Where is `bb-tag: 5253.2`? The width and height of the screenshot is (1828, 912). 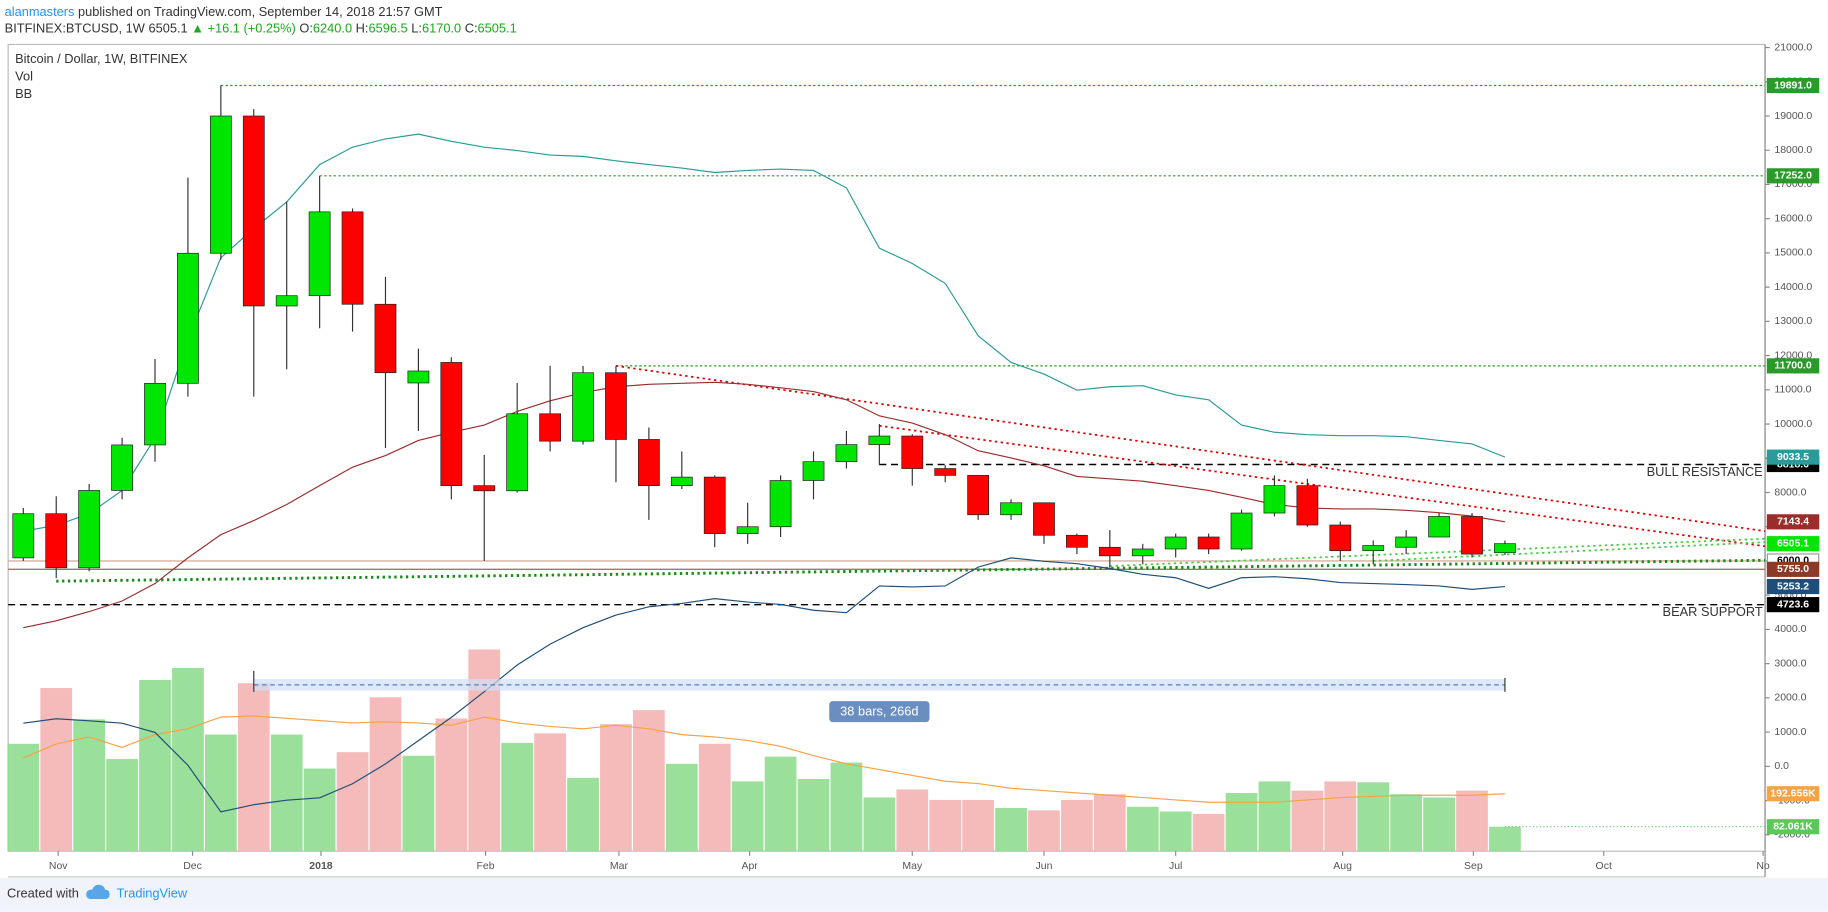 bb-tag: 5253.2 is located at coordinates (1793, 586).